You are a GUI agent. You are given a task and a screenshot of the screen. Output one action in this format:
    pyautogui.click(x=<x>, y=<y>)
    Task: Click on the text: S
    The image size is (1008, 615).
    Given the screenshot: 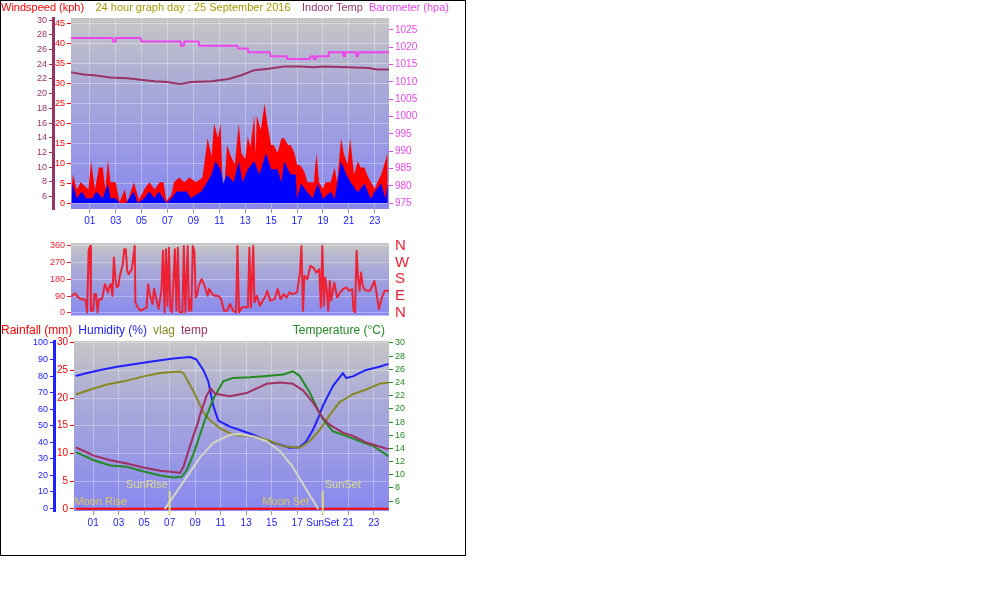 What is the action you would take?
    pyautogui.click(x=400, y=278)
    